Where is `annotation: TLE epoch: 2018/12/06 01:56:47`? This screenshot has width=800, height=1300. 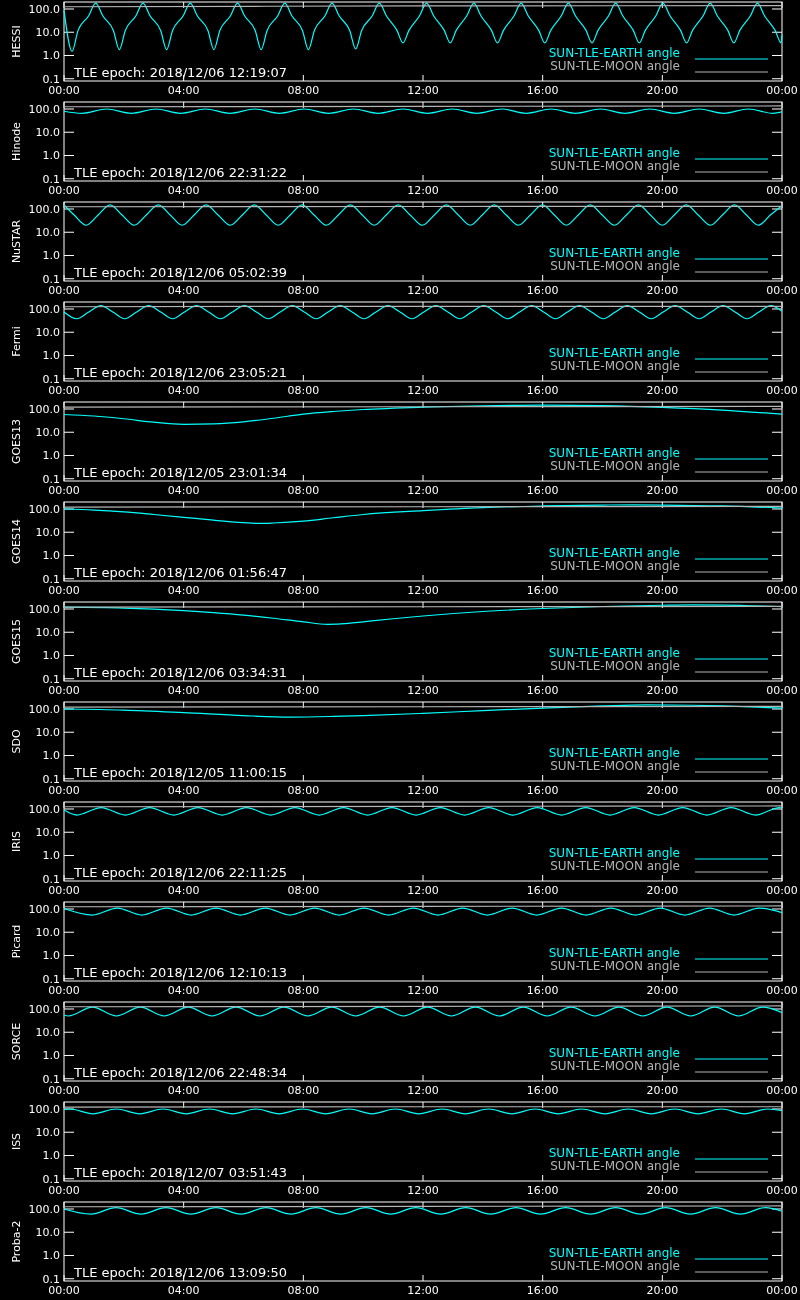 annotation: TLE epoch: 2018/12/06 01:56:47 is located at coordinates (180, 572).